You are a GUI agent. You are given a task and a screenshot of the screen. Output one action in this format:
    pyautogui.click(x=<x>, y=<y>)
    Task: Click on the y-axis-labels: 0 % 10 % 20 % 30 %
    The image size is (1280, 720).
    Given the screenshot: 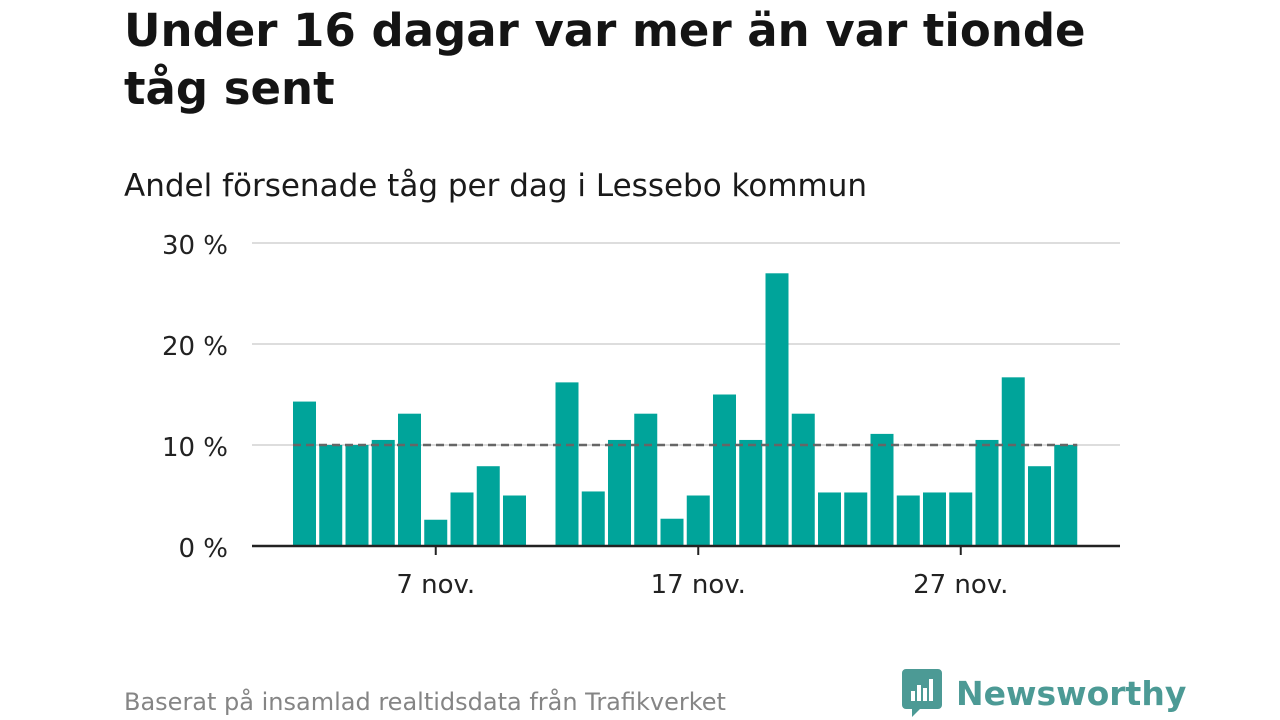 What is the action you would take?
    pyautogui.click(x=195, y=397)
    